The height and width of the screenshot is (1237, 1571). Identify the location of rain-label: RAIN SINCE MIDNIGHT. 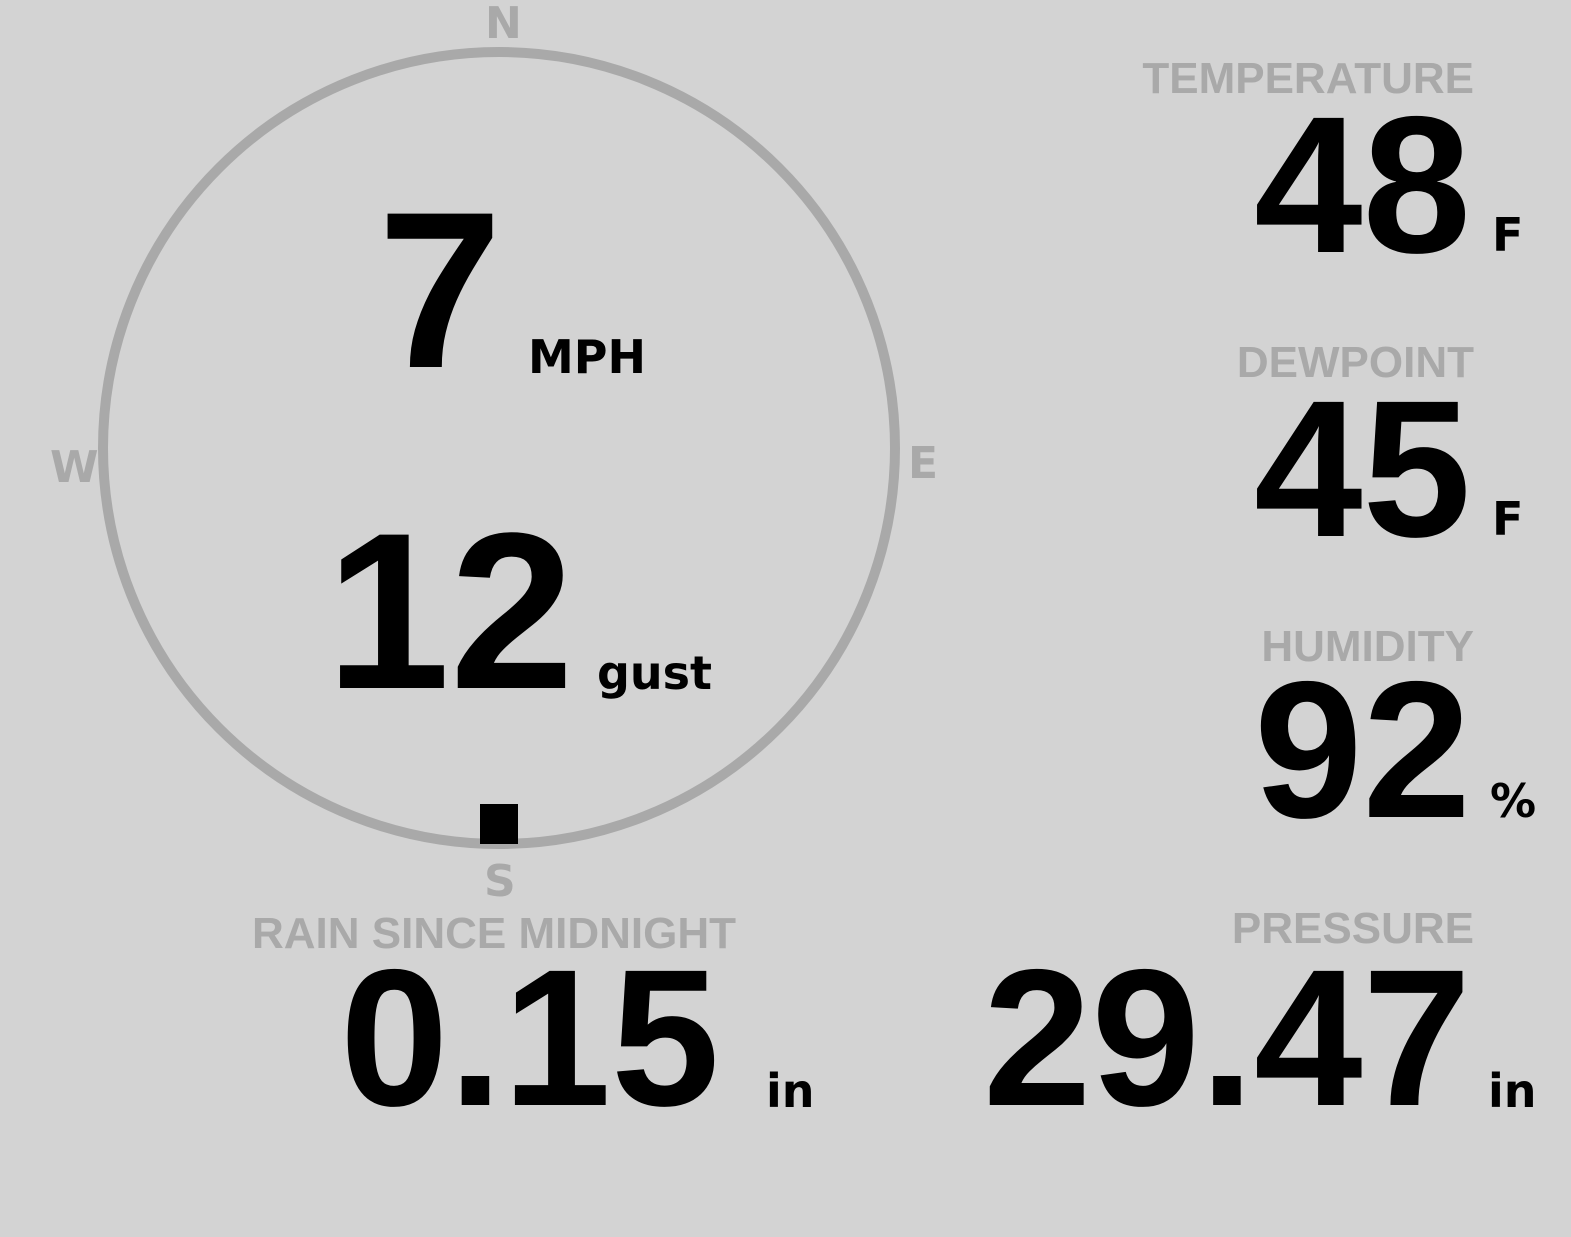
(494, 933).